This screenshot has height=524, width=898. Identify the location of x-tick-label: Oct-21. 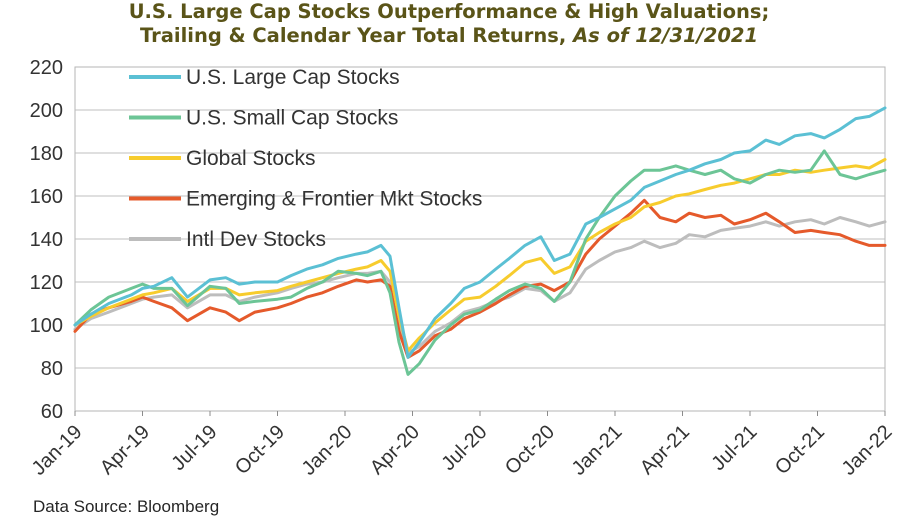
(800, 450).